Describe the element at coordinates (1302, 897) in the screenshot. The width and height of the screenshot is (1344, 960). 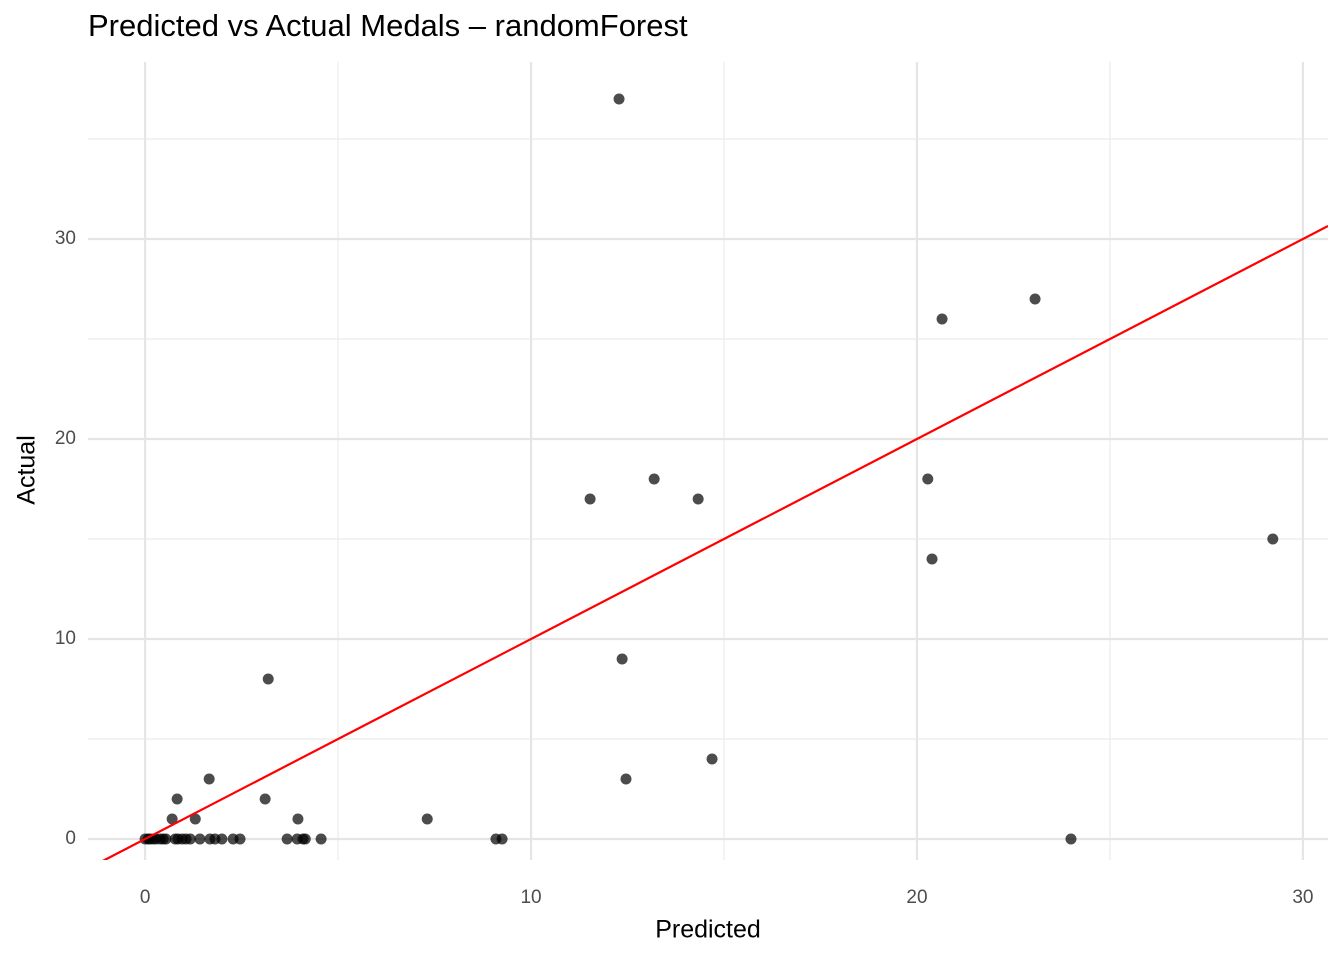
I see `x-tick-label: 30` at that location.